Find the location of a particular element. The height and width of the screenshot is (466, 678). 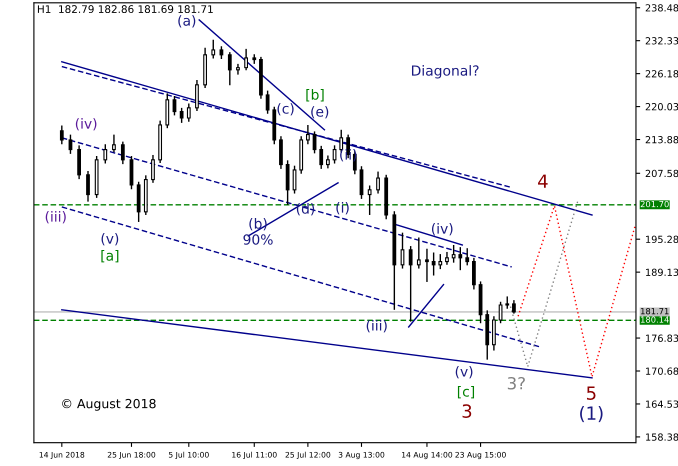

annotation: (1) is located at coordinates (591, 414).